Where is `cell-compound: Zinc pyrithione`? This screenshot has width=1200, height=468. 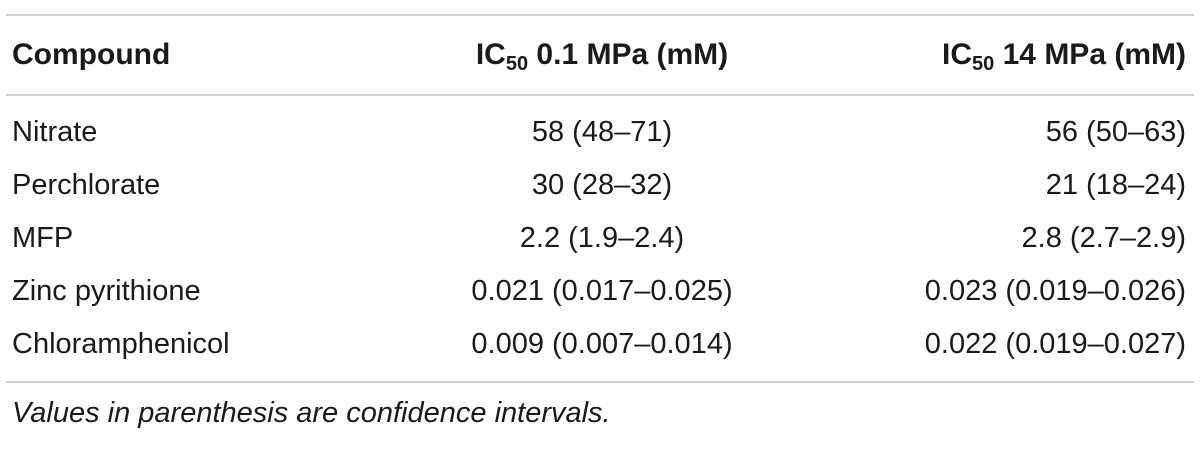 cell-compound: Zinc pyrithione is located at coordinates (106, 291).